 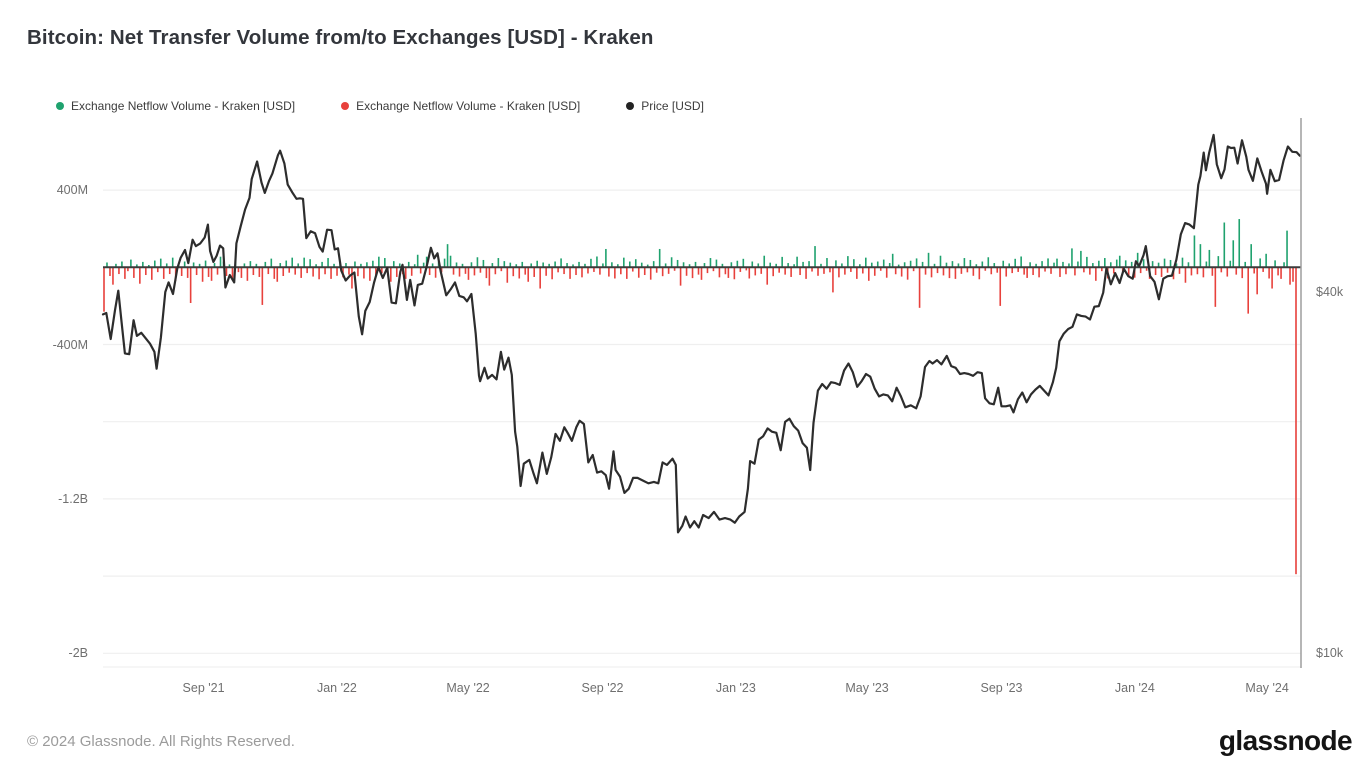 I want to click on y-axis-left-tick: -400M, so click(x=70, y=344).